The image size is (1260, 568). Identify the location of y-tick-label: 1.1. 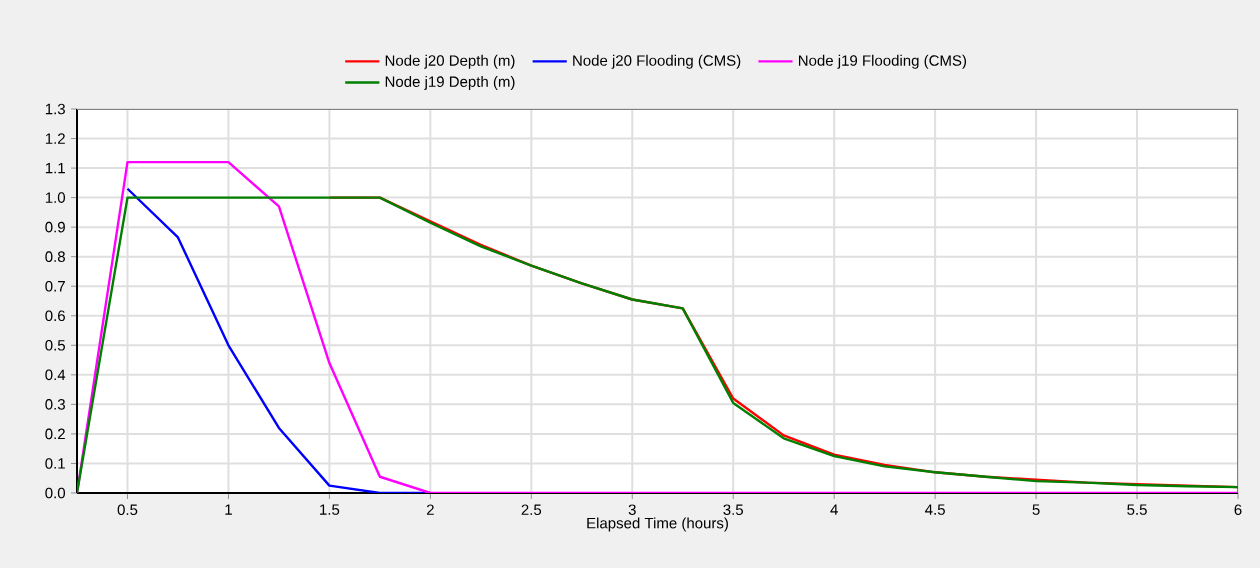
(55, 168).